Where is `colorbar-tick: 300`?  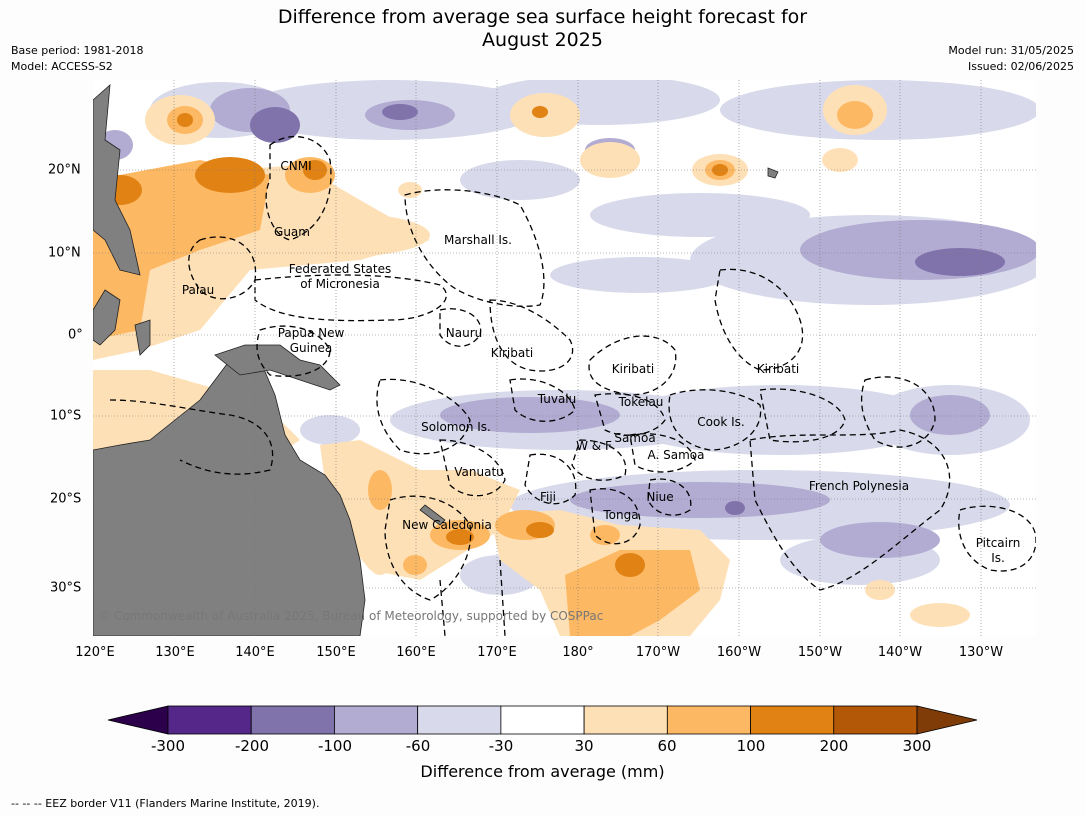 colorbar-tick: 300 is located at coordinates (917, 746).